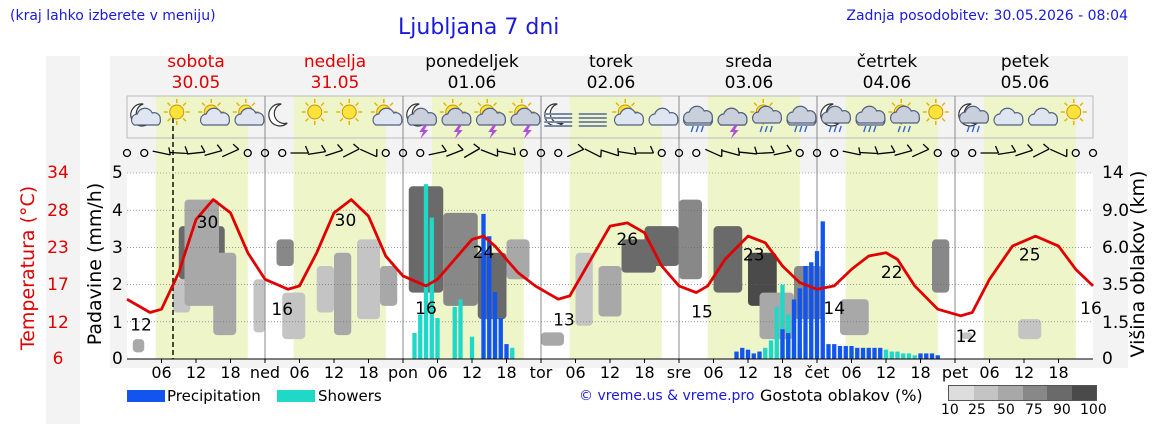 The height and width of the screenshot is (443, 1152). What do you see at coordinates (749, 83) in the screenshot?
I see `day-date-5: 03.06` at bounding box center [749, 83].